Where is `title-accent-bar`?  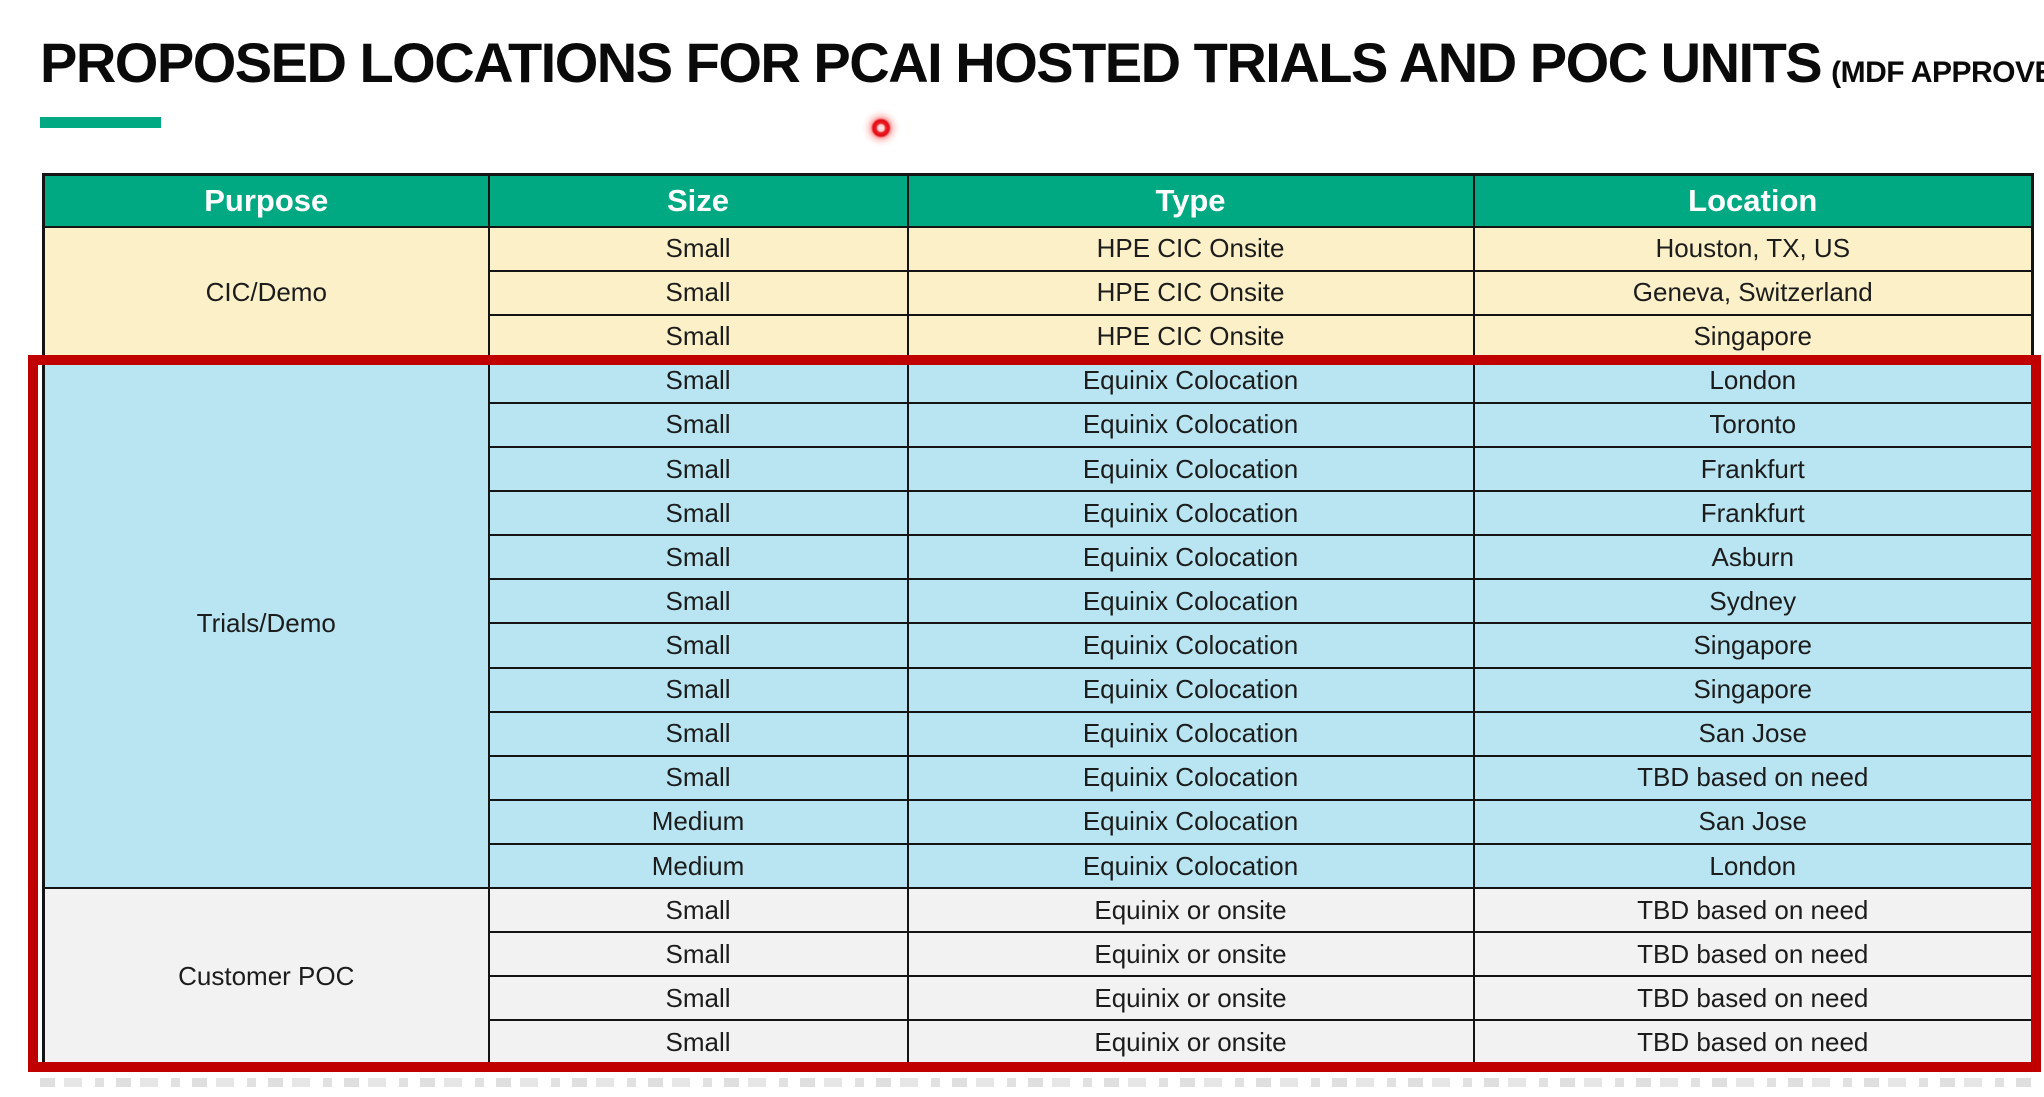
title-accent-bar is located at coordinates (100, 122).